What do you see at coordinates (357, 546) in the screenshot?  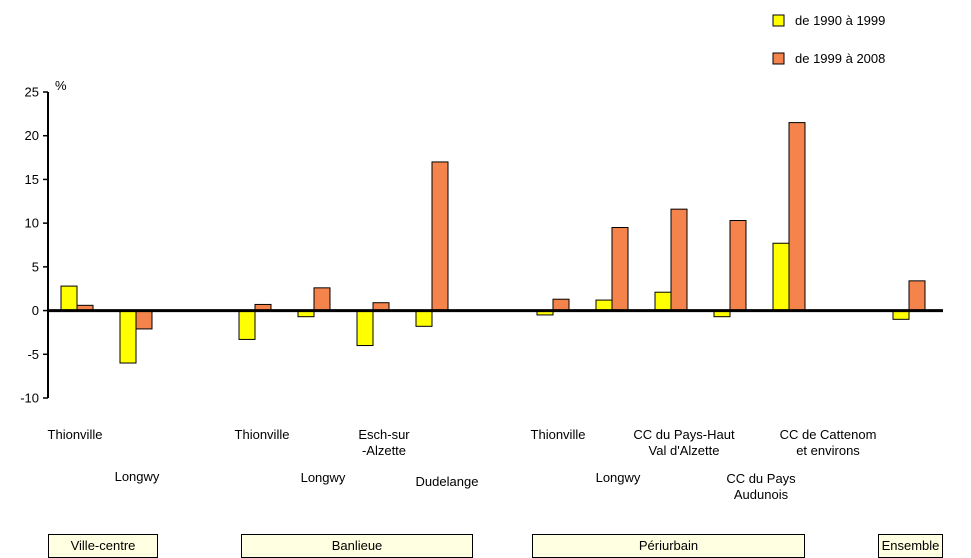 I see `group-box-banlieue: Banlieue` at bounding box center [357, 546].